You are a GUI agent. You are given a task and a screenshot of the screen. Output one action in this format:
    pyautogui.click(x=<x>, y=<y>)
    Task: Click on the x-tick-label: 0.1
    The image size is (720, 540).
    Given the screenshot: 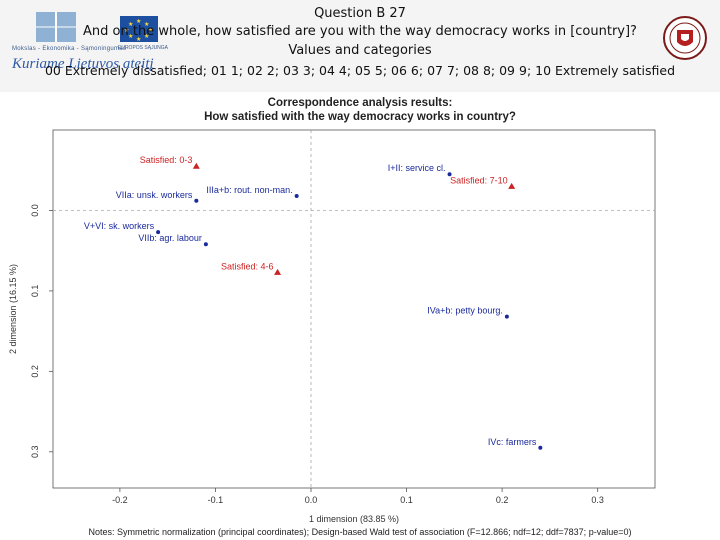 What is the action you would take?
    pyautogui.click(x=406, y=500)
    